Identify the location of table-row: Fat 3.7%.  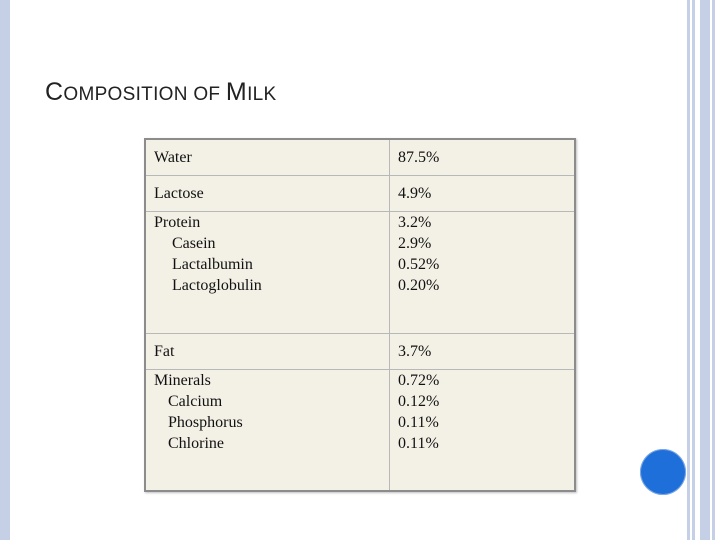
(360, 351).